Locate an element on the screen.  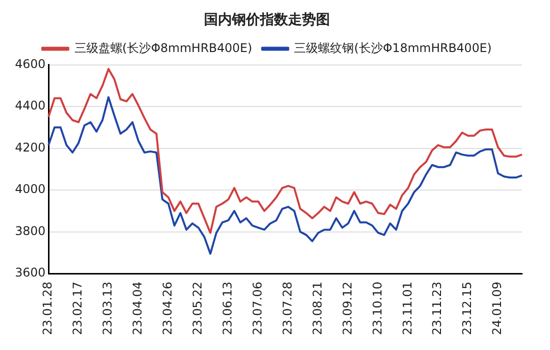
x-tick-label: 23.07.28 is located at coordinates (287, 308).